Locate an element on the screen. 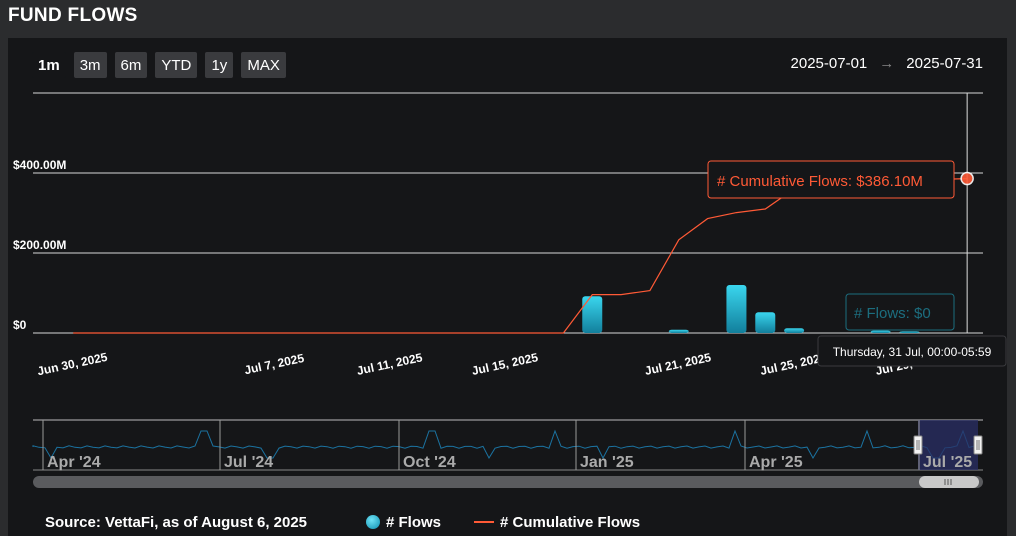  date-range: 2025-07-01 → 2025-07-31 is located at coordinates (887, 63).